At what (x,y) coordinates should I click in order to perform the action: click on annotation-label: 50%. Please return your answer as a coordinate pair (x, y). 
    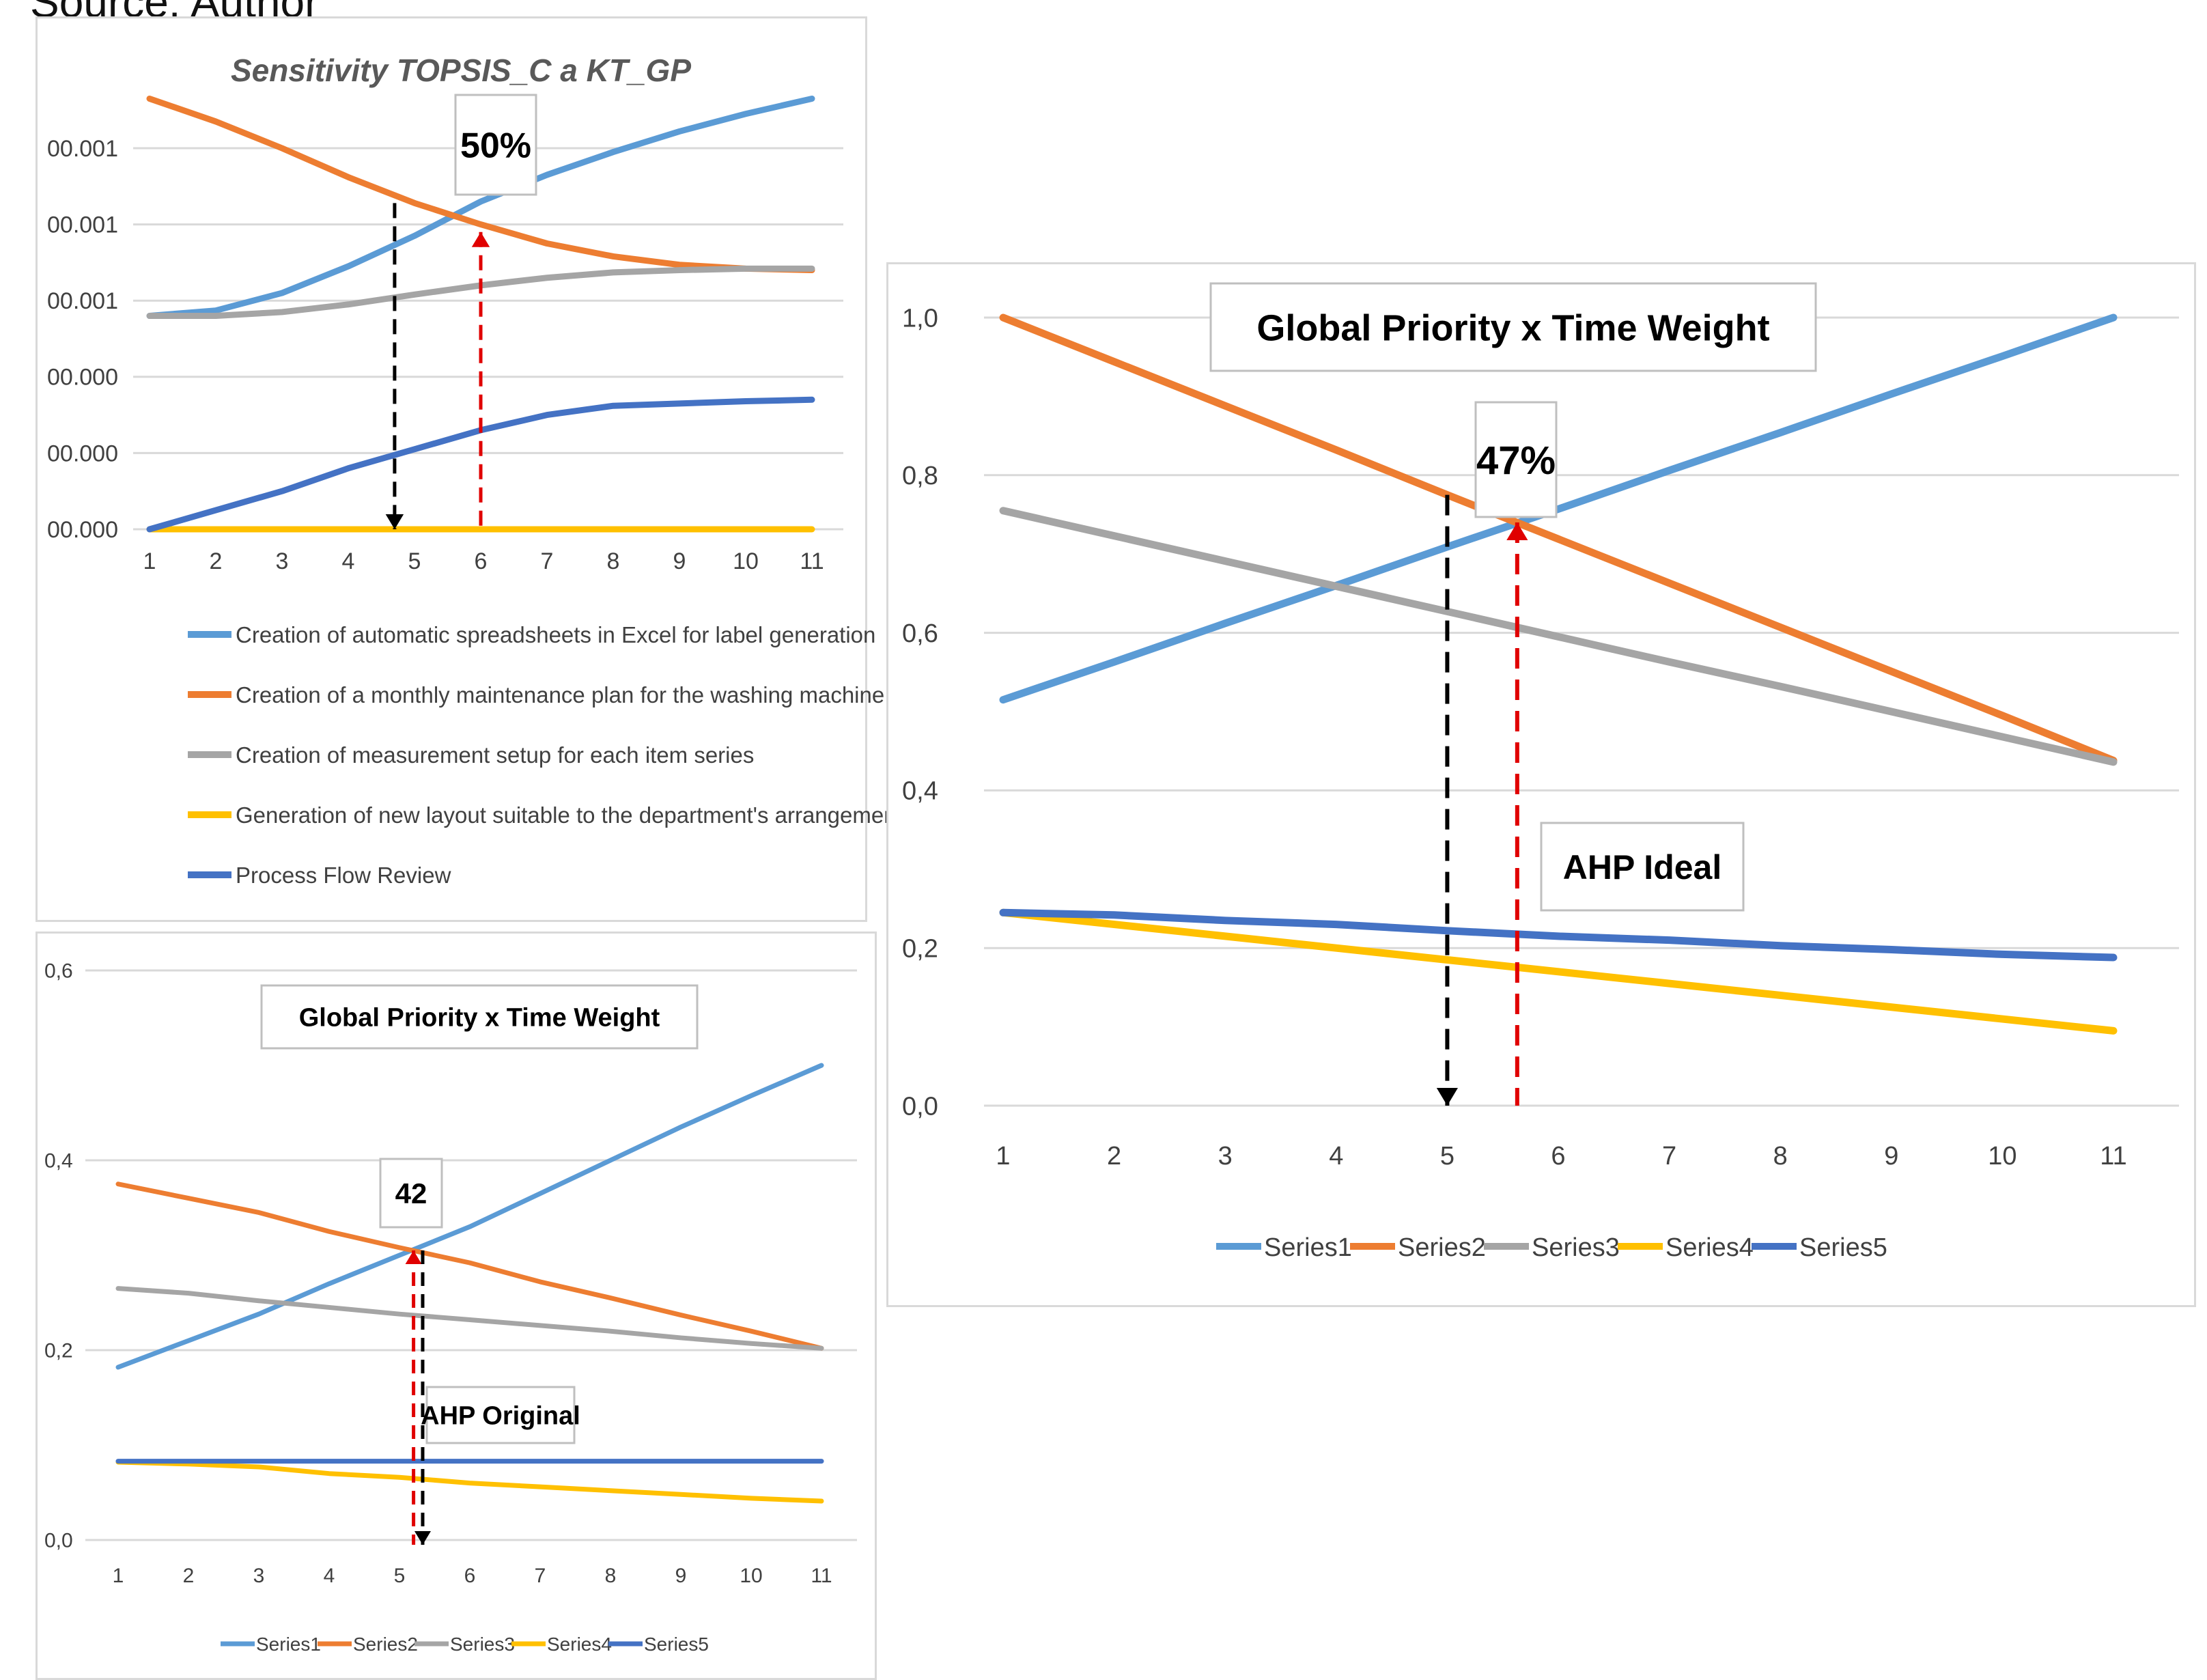
    Looking at the image, I should click on (496, 146).